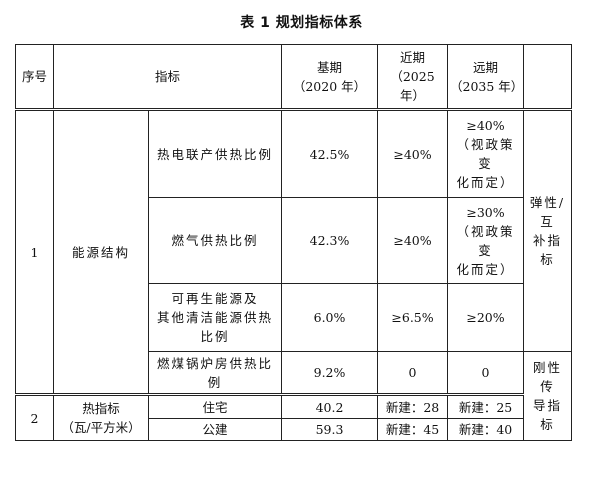  I want to click on header-near: 近期 （2025 年）, so click(413, 77).